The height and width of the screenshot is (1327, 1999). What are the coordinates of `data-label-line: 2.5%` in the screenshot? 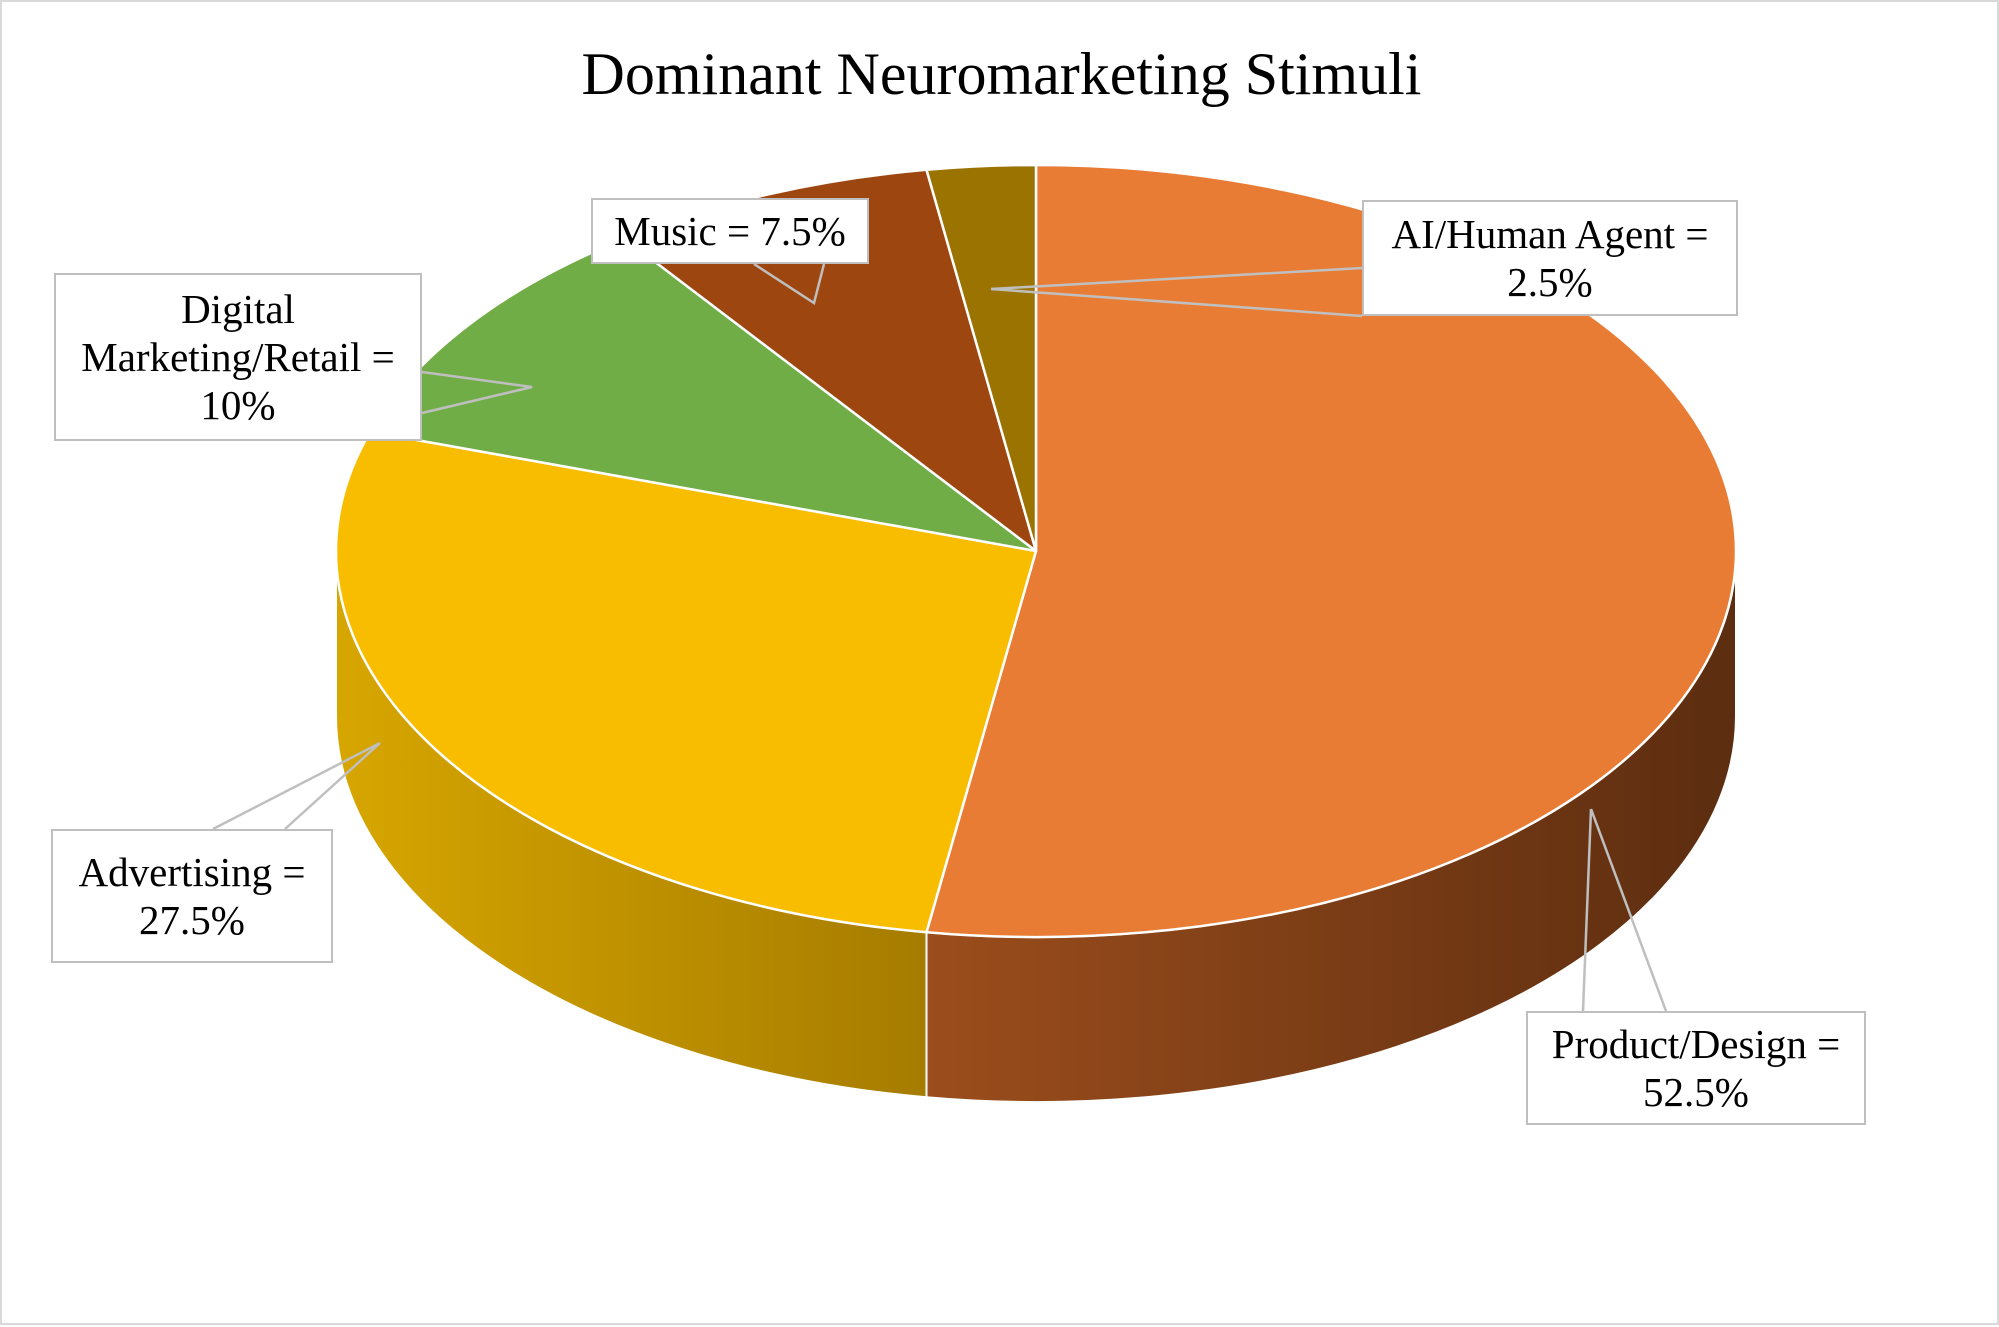 It's located at (1550, 282).